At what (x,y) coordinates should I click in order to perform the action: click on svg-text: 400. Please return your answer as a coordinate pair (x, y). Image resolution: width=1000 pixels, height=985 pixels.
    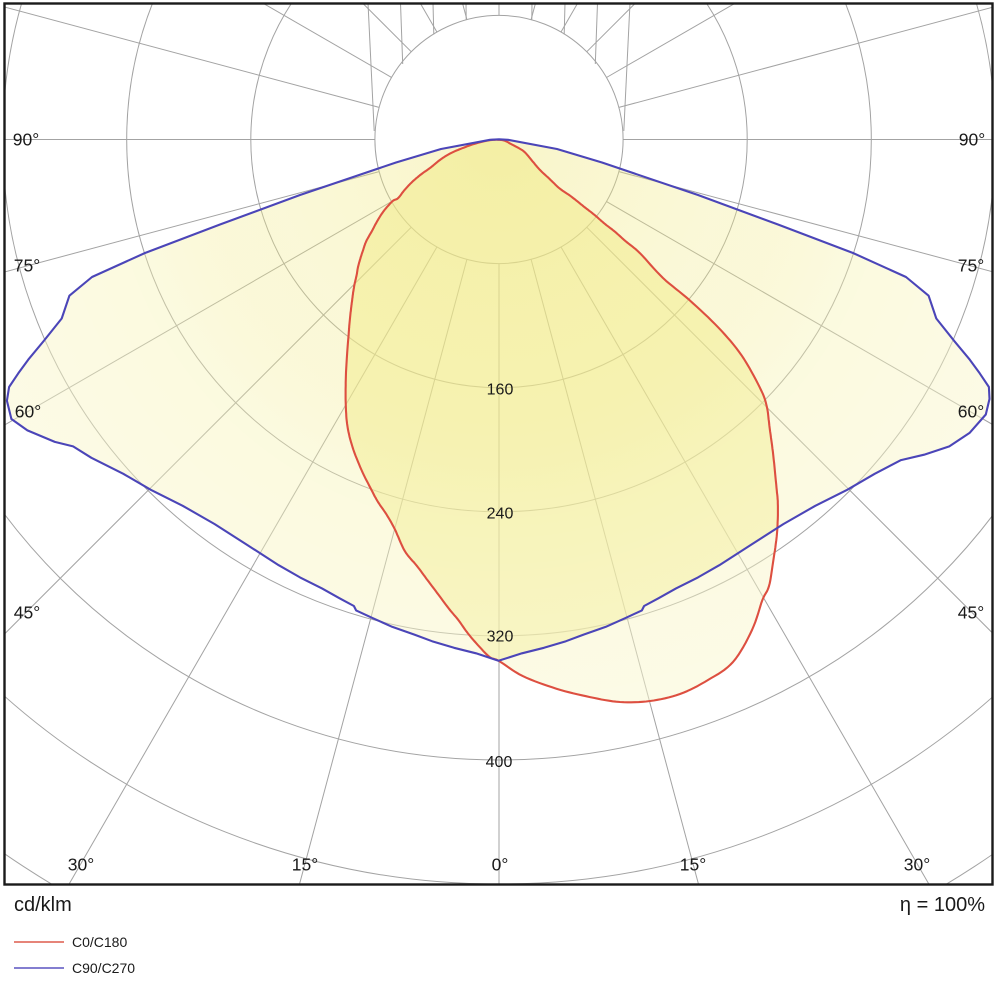
    Looking at the image, I should click on (499, 762).